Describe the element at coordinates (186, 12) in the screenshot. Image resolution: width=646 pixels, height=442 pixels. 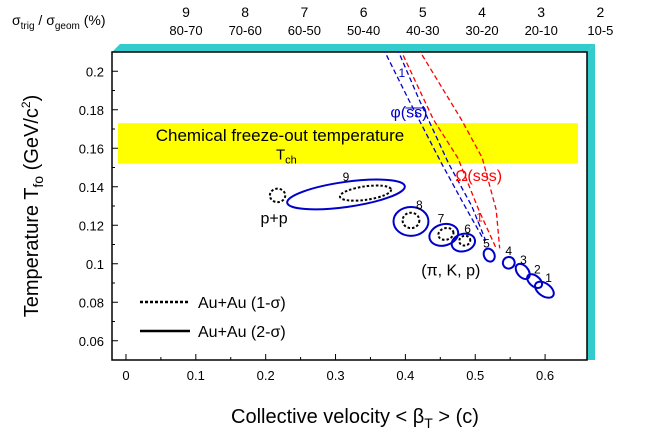
I see `centrality-bin-number: 9` at that location.